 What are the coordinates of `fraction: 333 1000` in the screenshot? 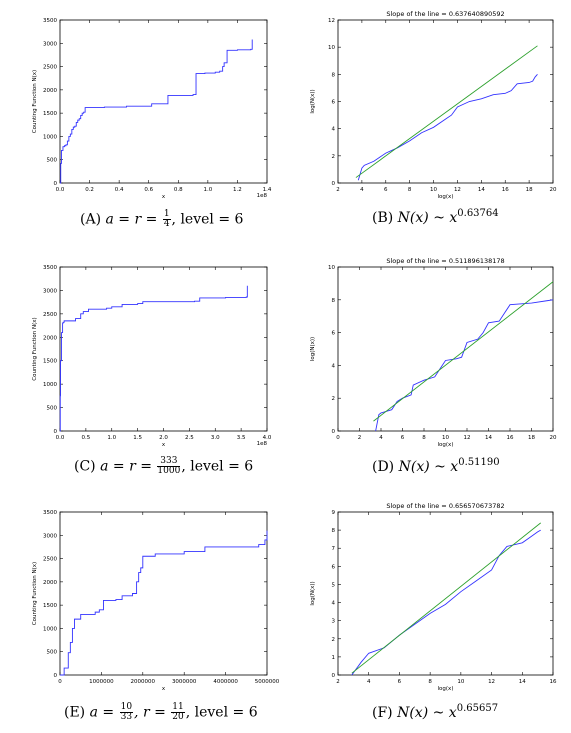 It's located at (169, 466).